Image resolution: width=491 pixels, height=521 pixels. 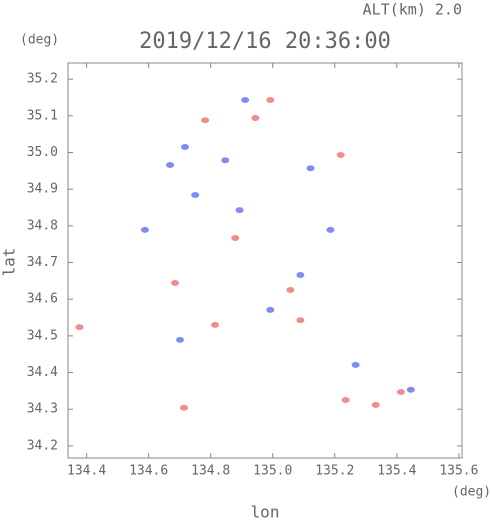 What do you see at coordinates (42, 262) in the screenshot?
I see `y-tick-label: 34.7` at bounding box center [42, 262].